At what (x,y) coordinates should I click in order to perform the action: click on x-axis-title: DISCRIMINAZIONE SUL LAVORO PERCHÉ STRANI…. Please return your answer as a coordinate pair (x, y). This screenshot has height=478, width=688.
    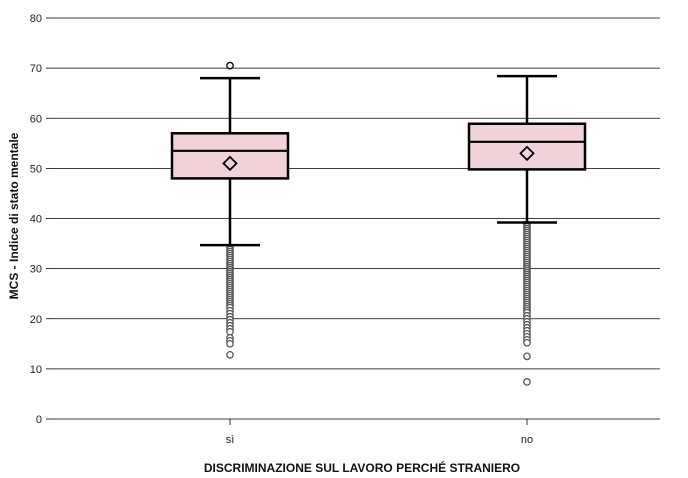
    Looking at the image, I should click on (362, 467).